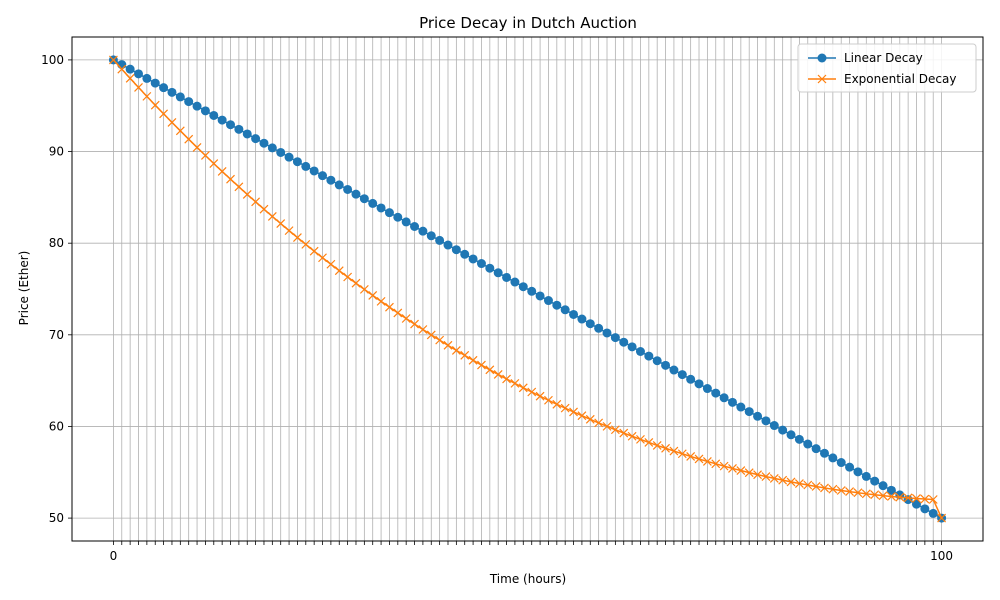 This screenshot has width=1000, height=600. Describe the element at coordinates (24, 288) in the screenshot. I see `y-axis-label: Price (Ether)` at that location.